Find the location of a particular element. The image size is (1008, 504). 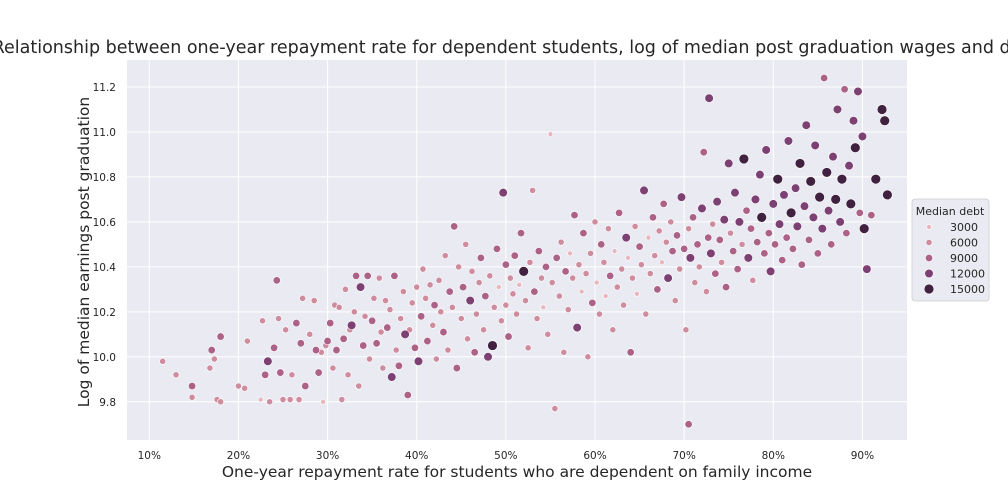

legend-marker is located at coordinates (929, 227).